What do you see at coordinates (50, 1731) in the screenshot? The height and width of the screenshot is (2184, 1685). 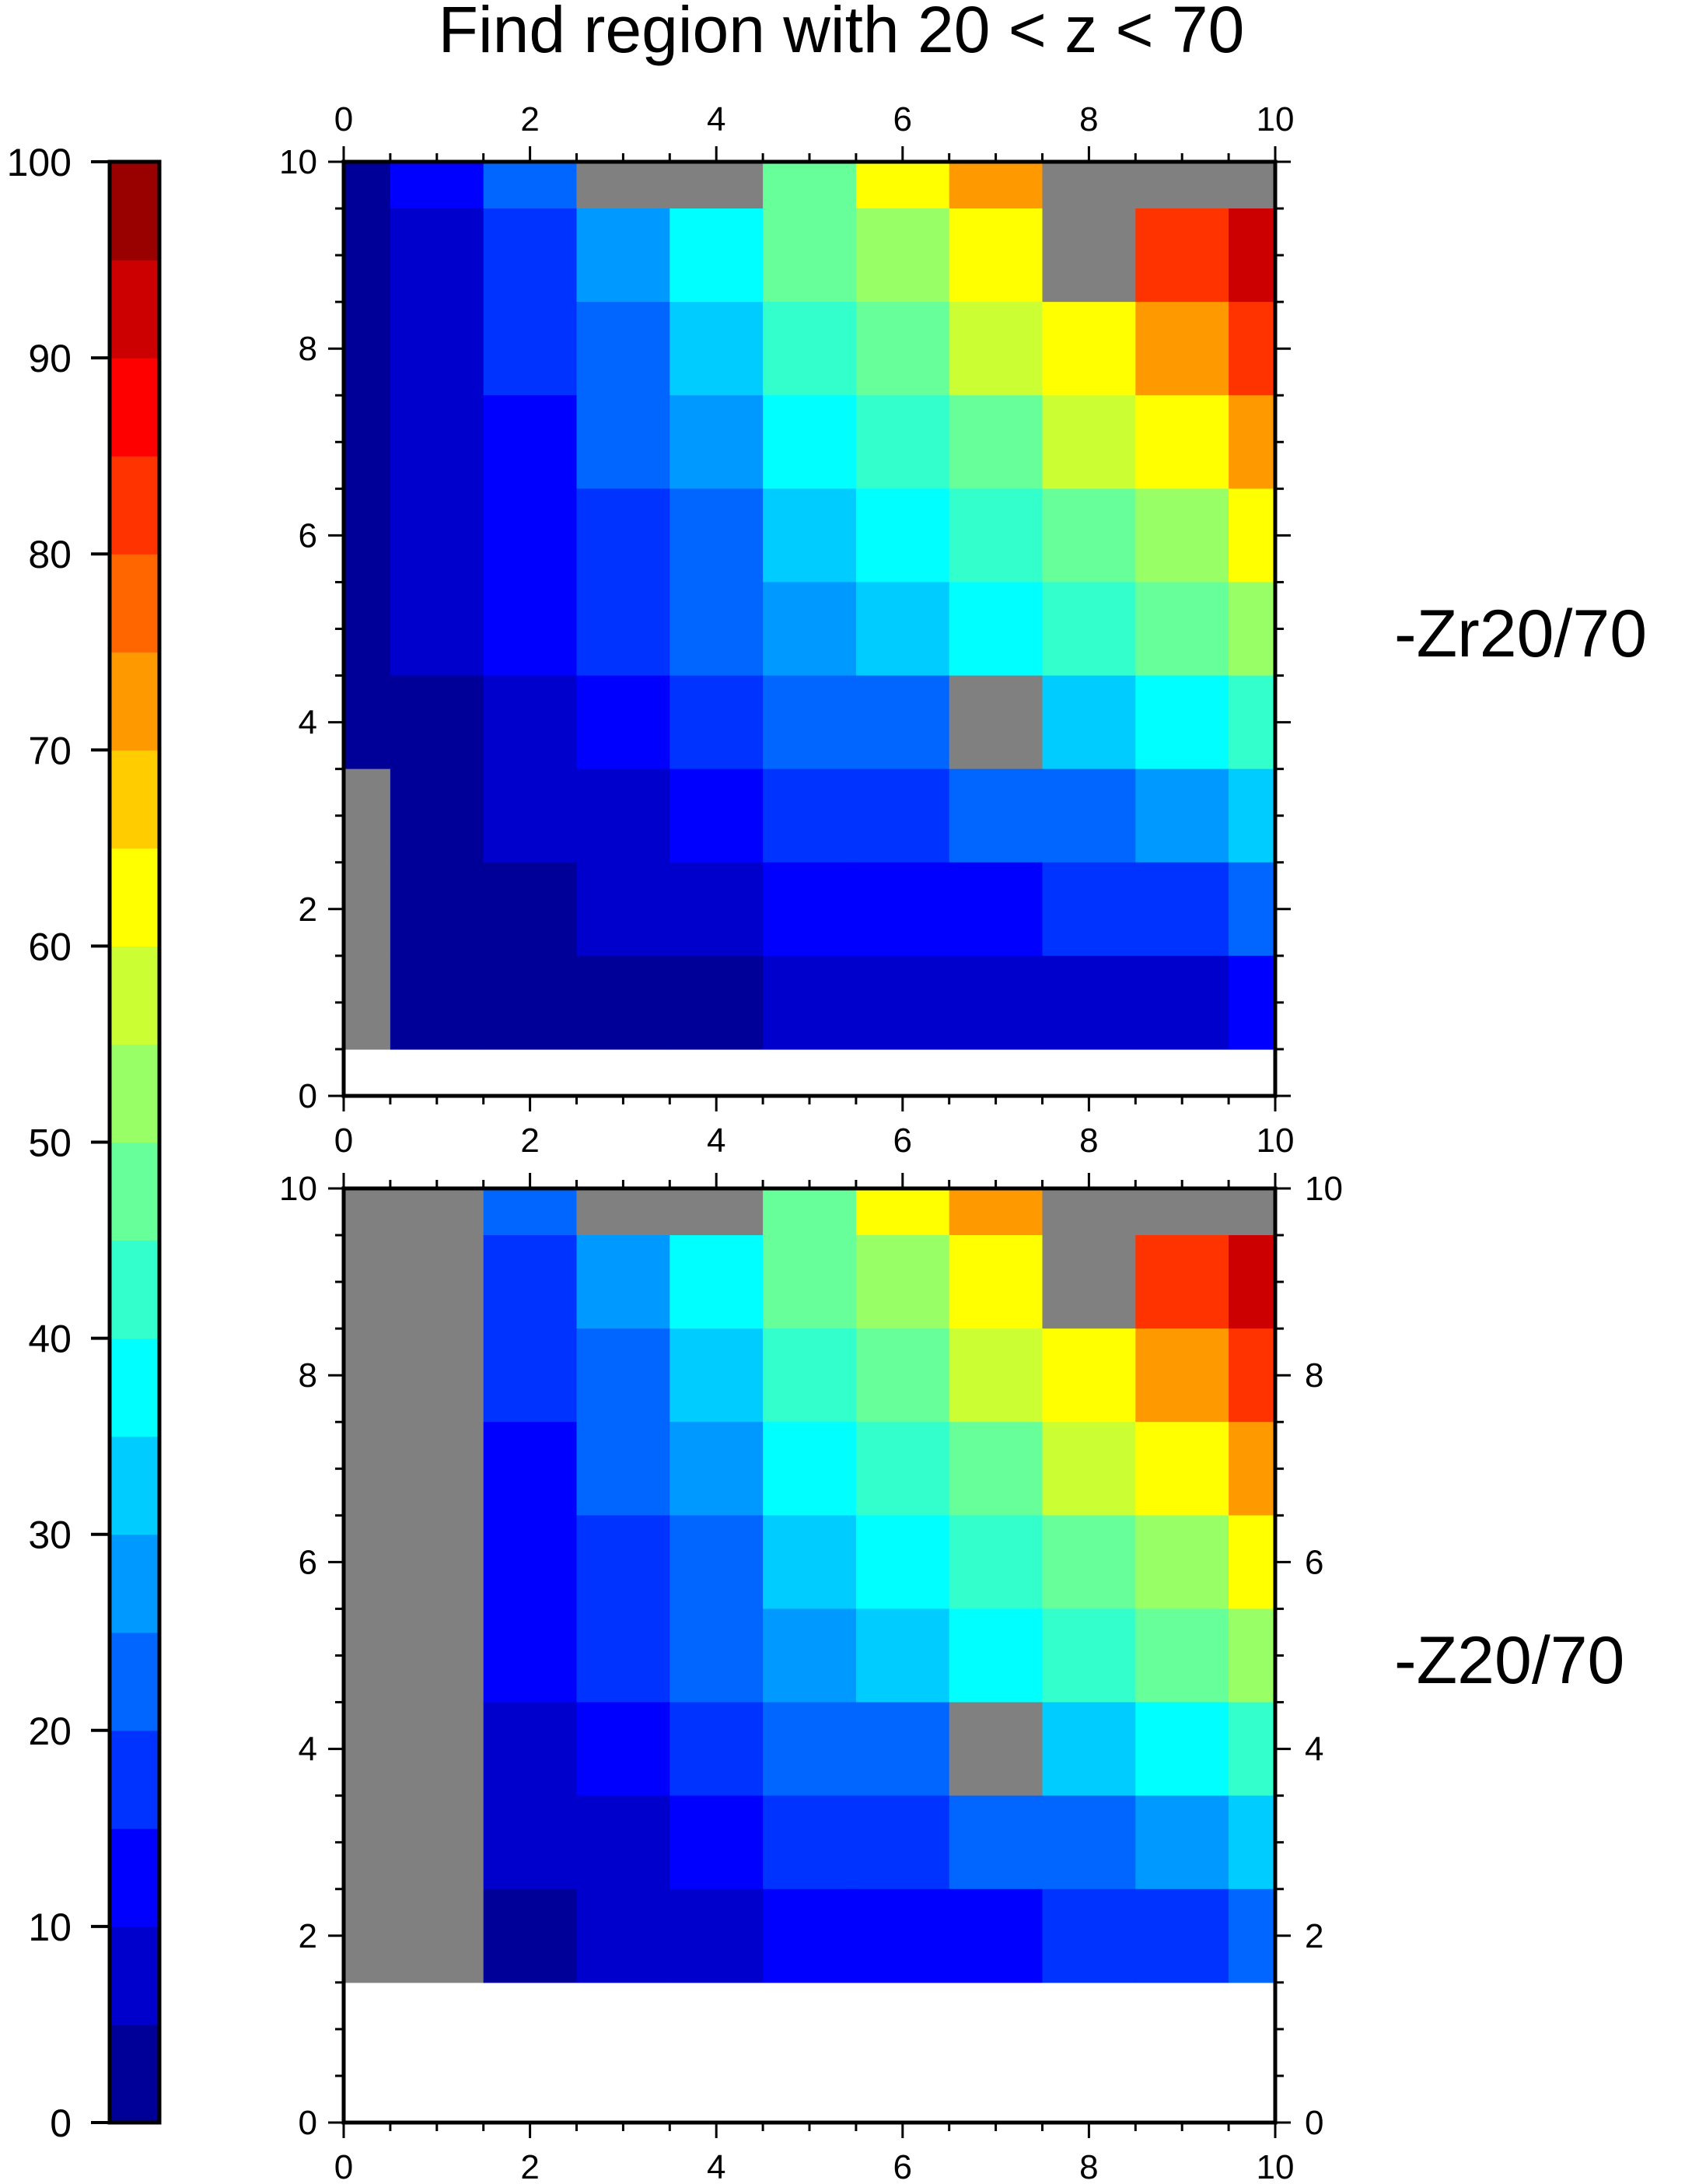 I see `colorbar-tick-label: 20` at bounding box center [50, 1731].